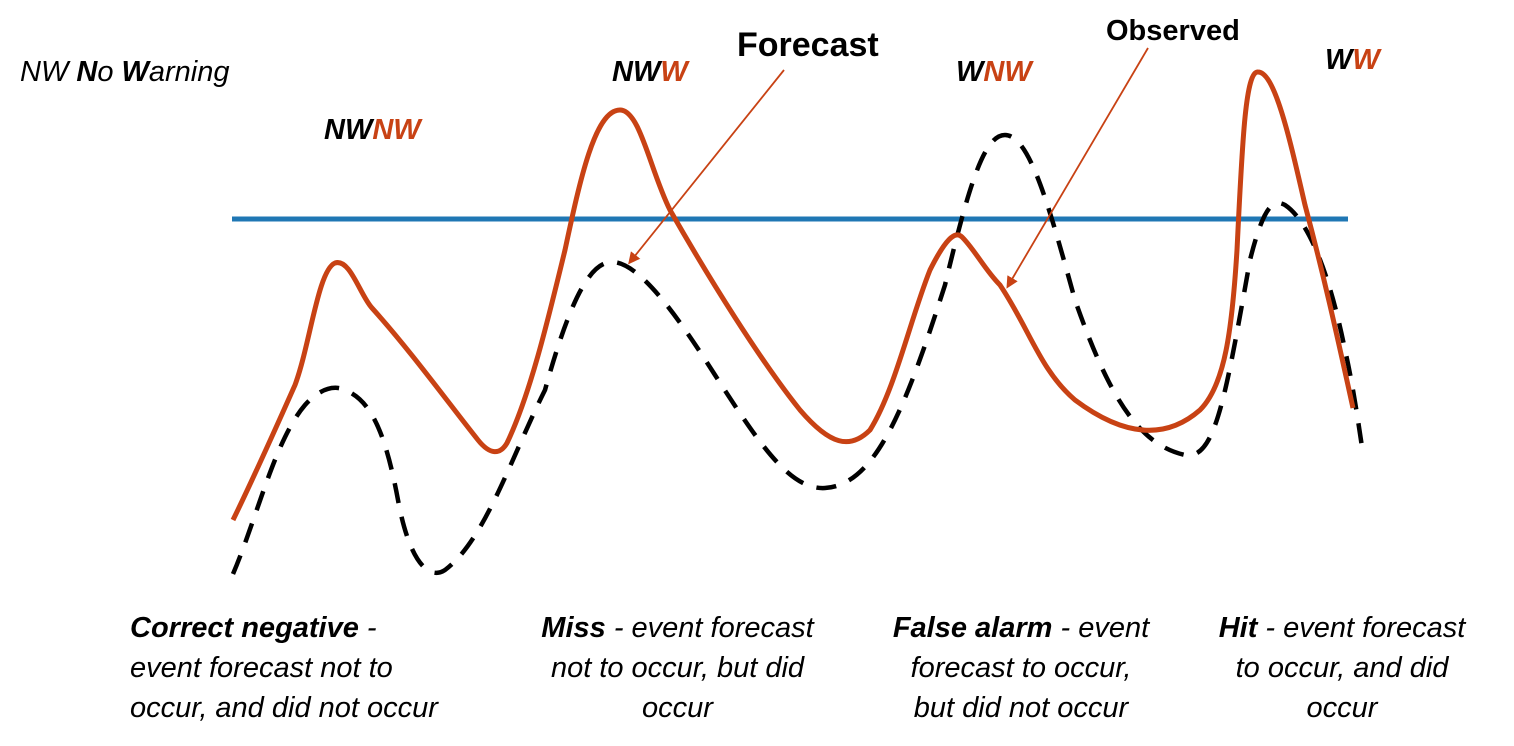  What do you see at coordinates (808, 45) in the screenshot?
I see `forecast-label: Forecast` at bounding box center [808, 45].